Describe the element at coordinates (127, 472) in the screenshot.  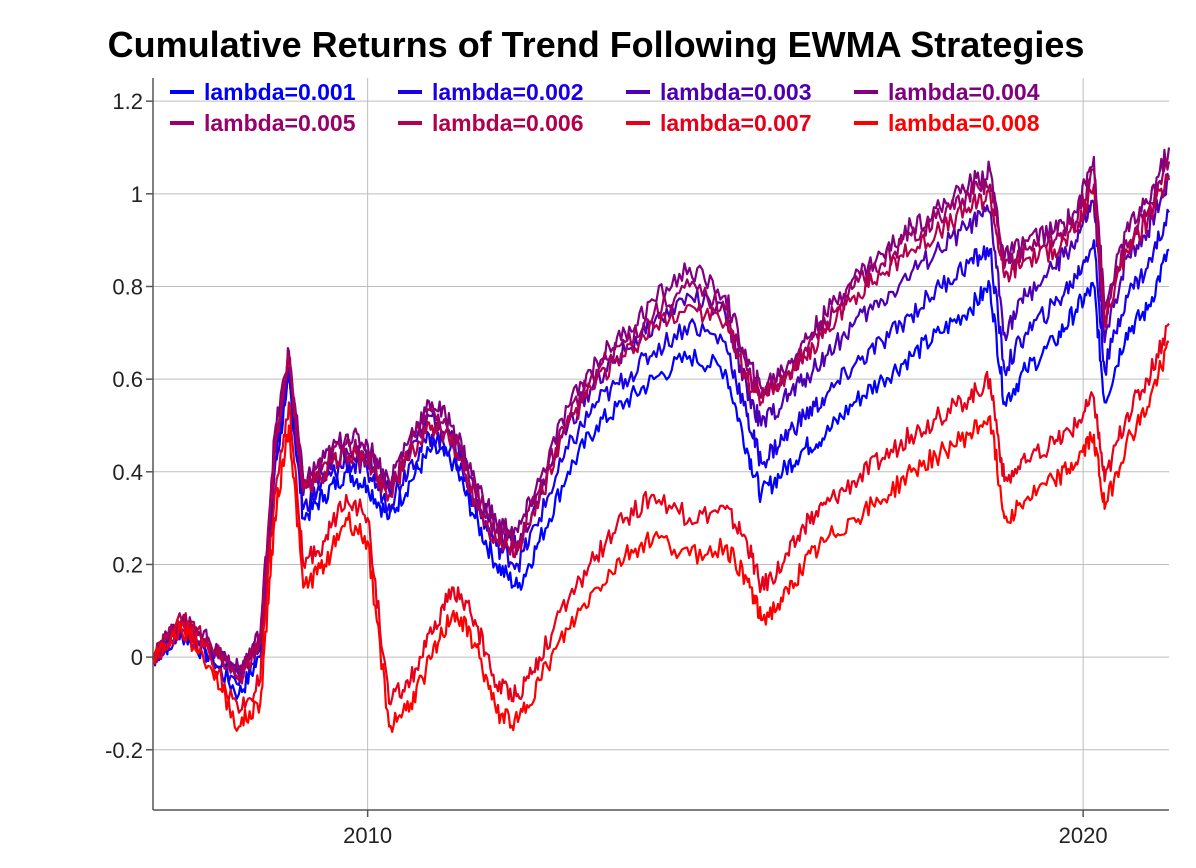
I see `y-tick-label: 0.4` at that location.